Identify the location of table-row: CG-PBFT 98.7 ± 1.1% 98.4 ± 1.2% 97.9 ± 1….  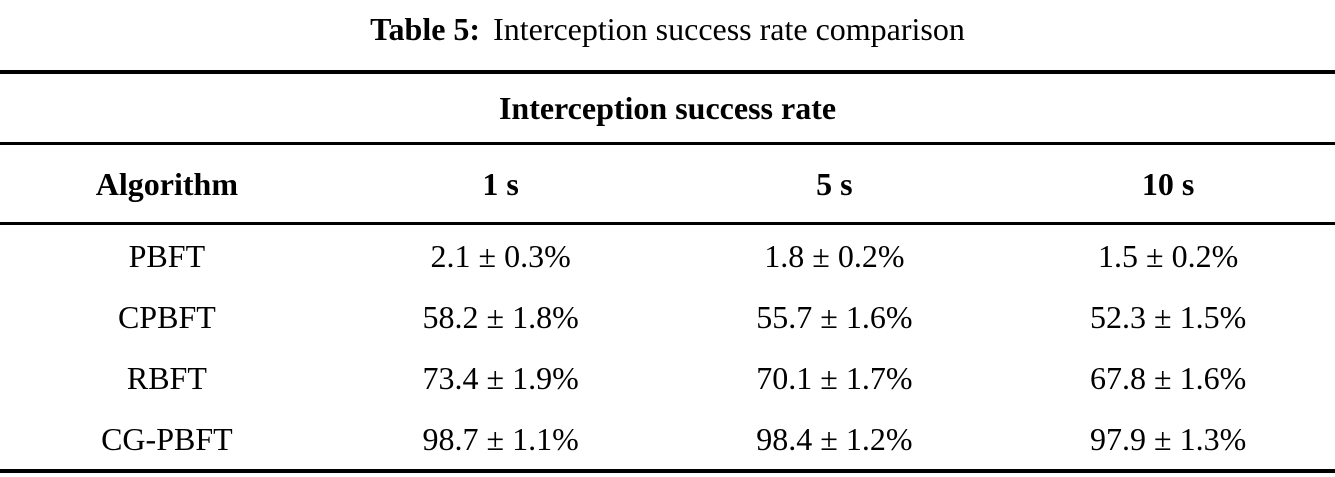
(667, 439).